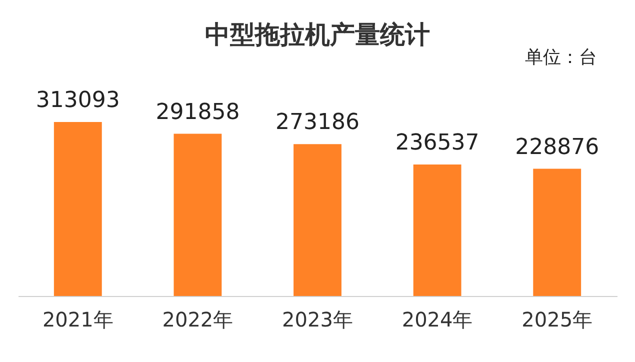 The height and width of the screenshot is (362, 635). Describe the element at coordinates (437, 143) in the screenshot. I see `data-label: 236537` at that location.